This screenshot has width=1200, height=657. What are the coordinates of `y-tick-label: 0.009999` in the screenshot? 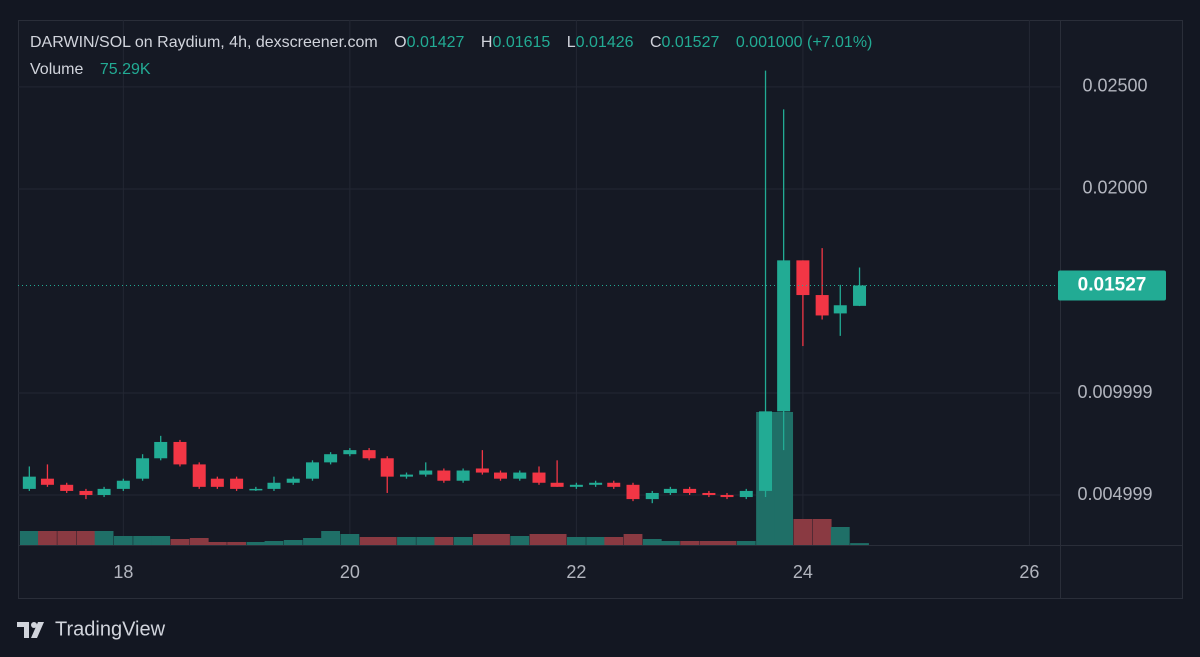 It's located at (1114, 392).